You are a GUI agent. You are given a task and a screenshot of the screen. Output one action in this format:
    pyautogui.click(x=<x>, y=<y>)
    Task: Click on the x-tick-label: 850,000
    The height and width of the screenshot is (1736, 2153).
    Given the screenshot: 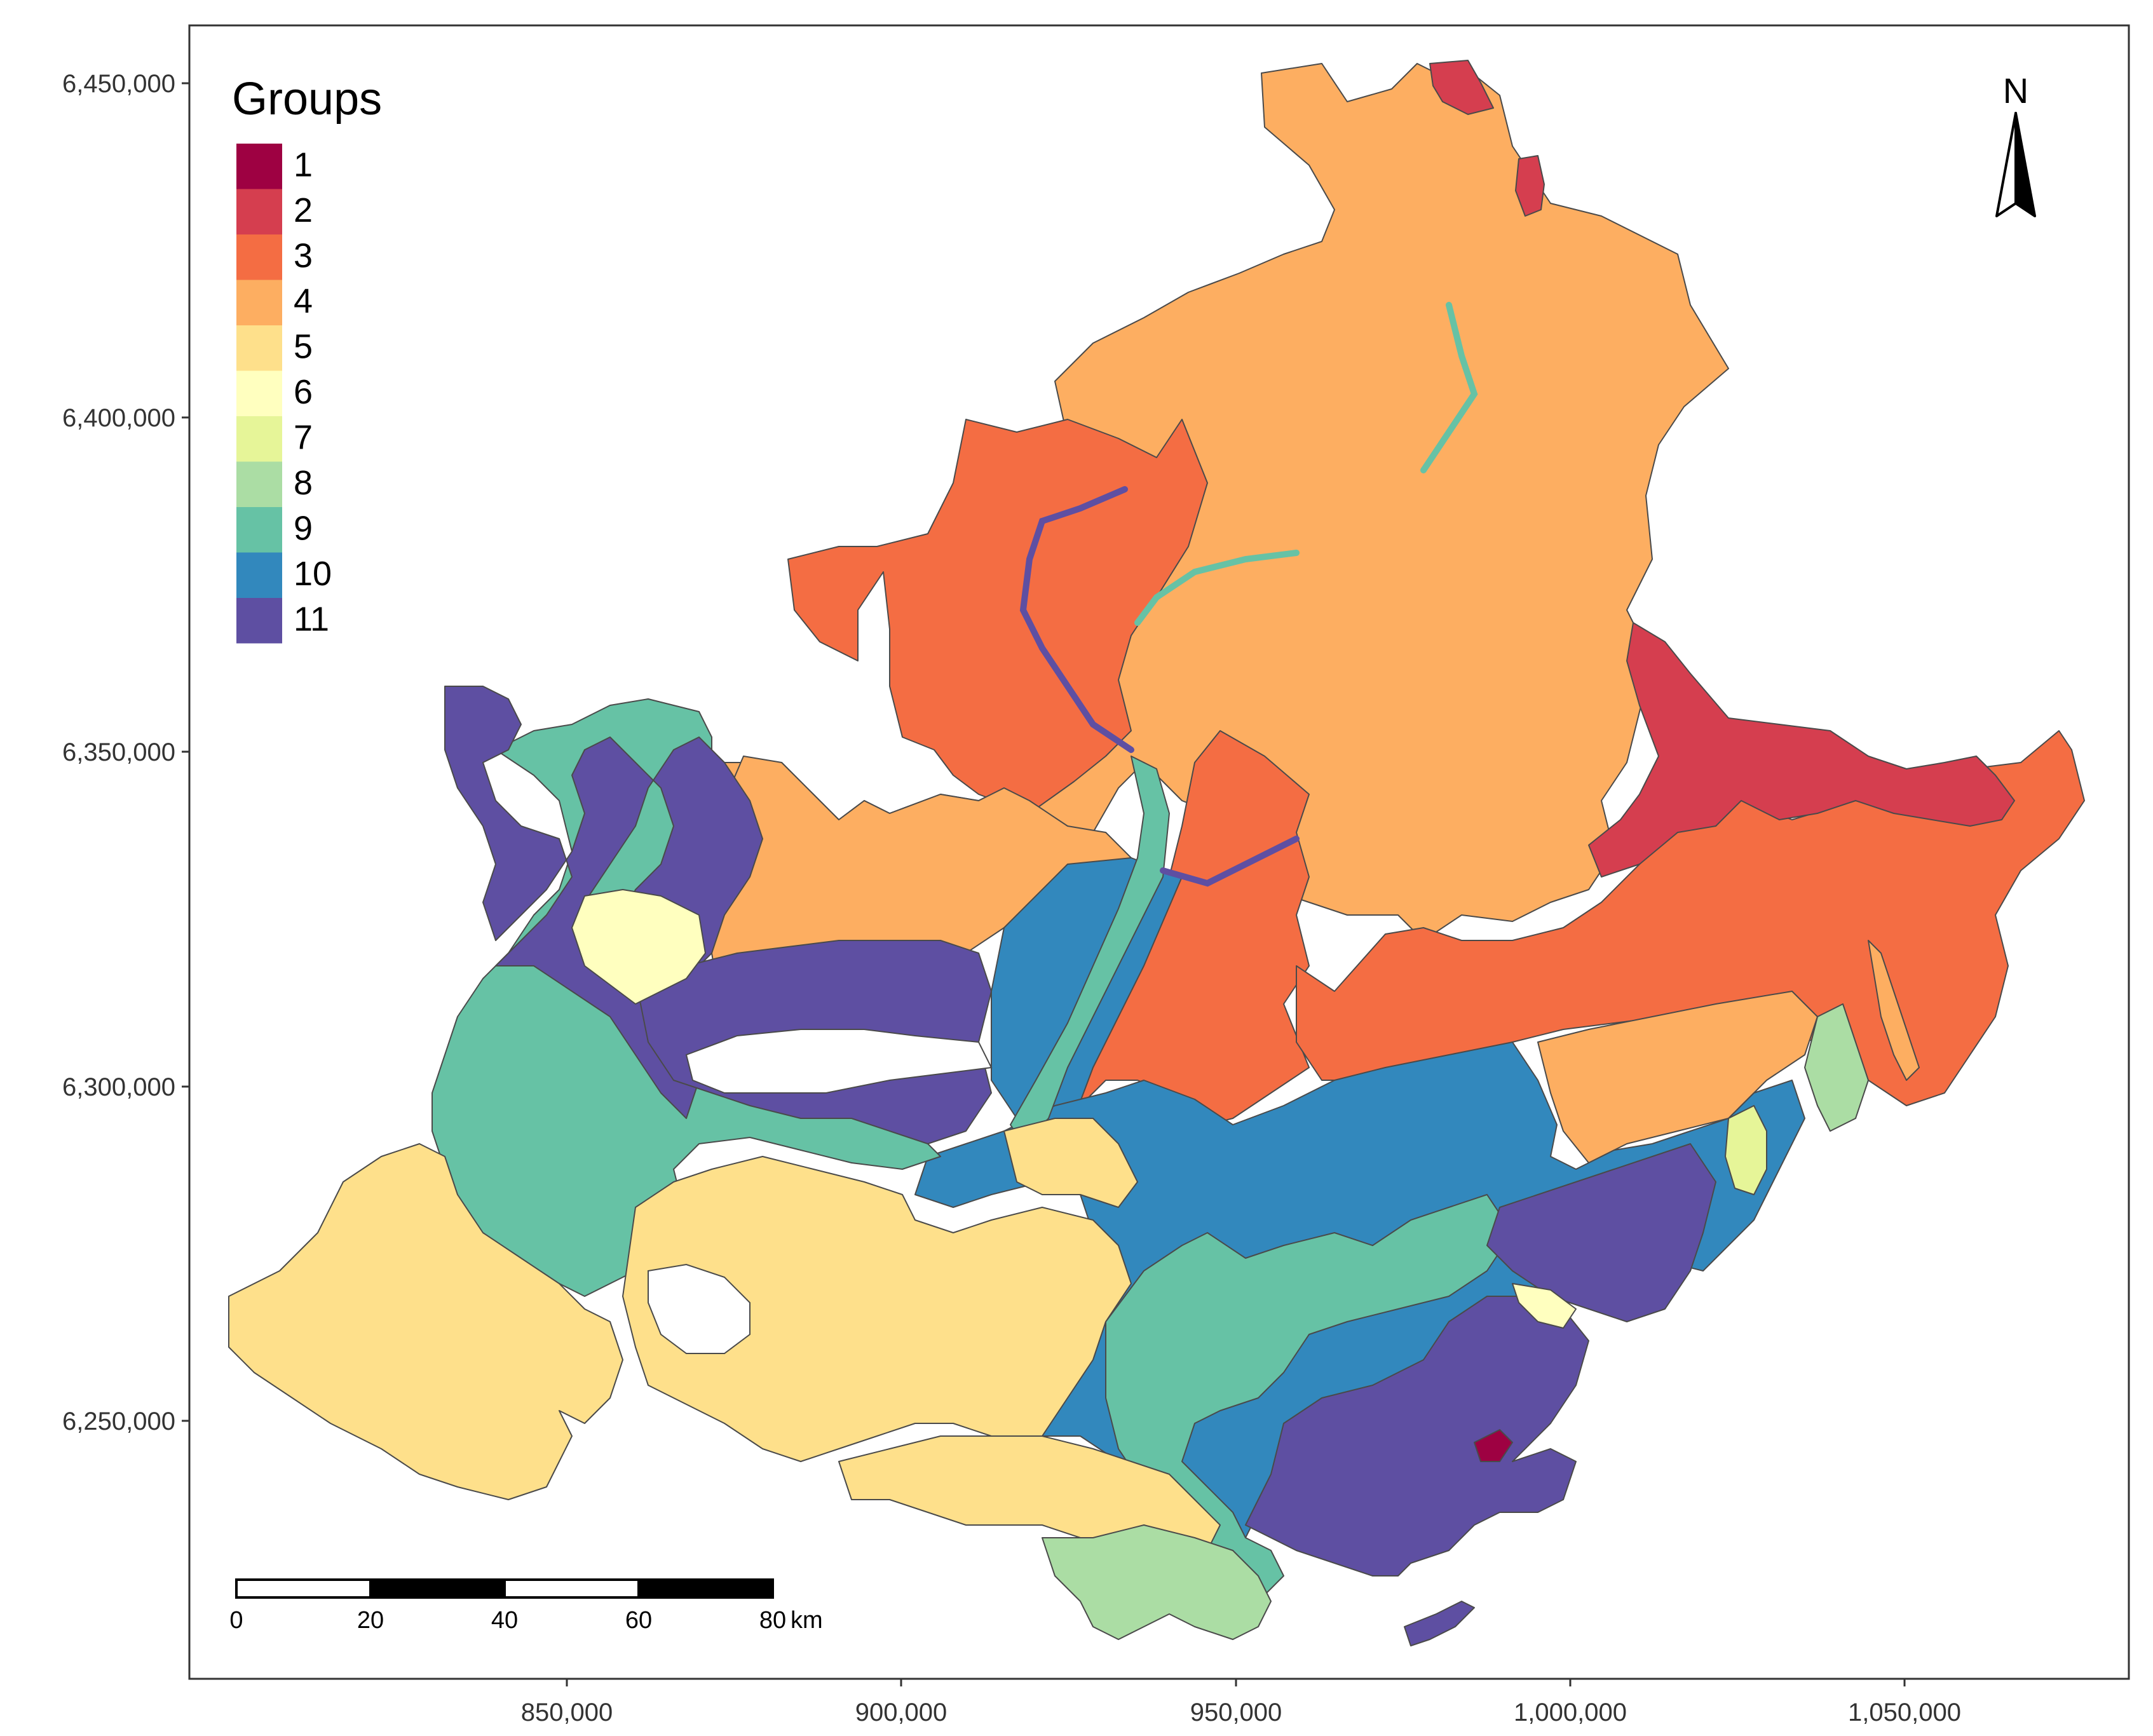 What is the action you would take?
    pyautogui.click(x=567, y=1712)
    